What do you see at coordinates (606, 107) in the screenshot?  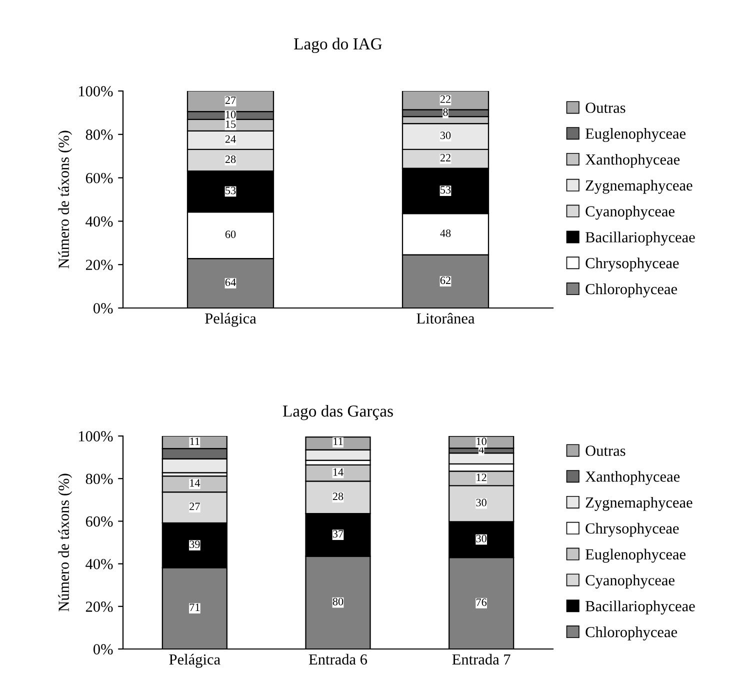 I see `legend-label: Outras` at bounding box center [606, 107].